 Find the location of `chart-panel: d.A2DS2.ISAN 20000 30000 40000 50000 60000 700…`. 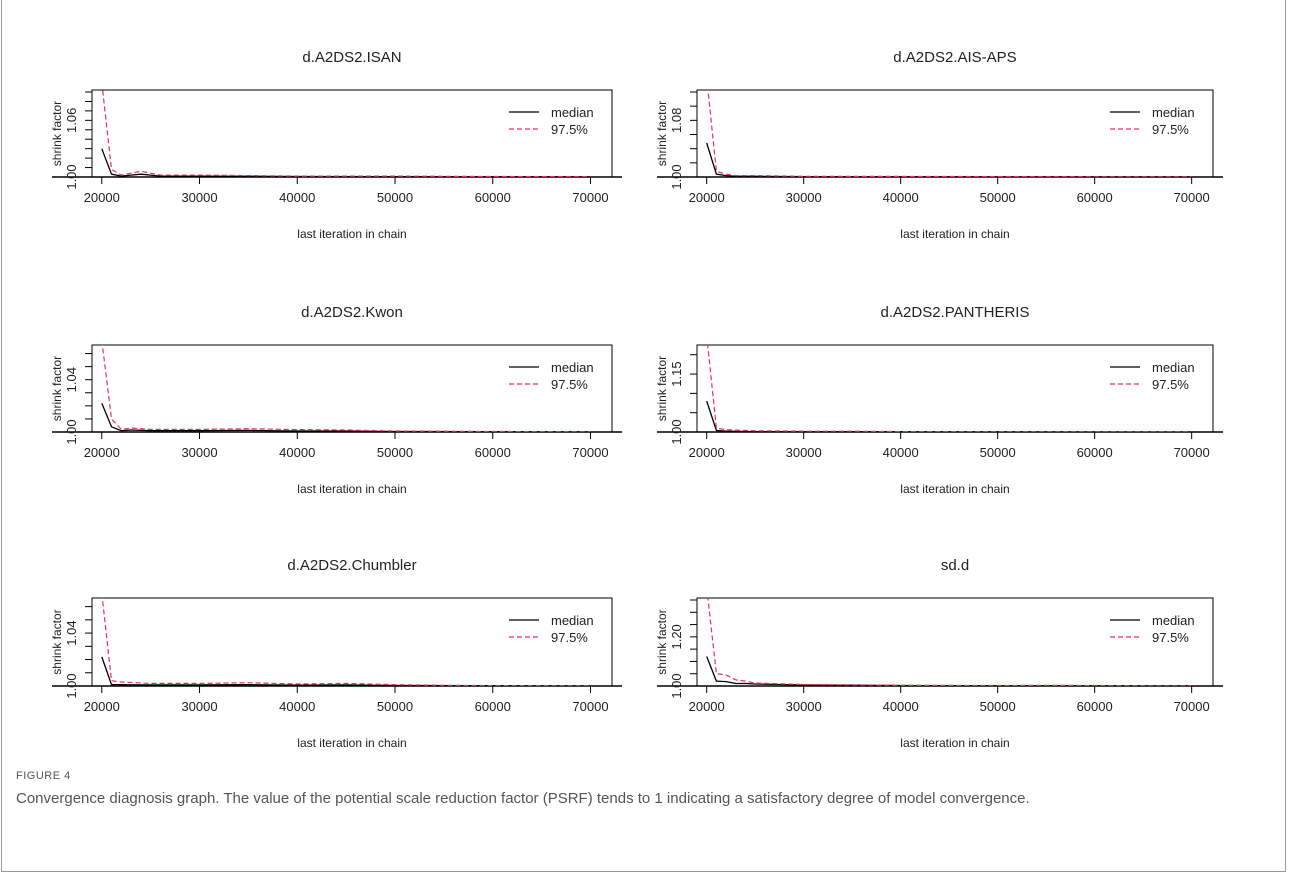

chart-panel: d.A2DS2.ISAN 20000 30000 40000 50000 60000 700… is located at coordinates (336, 145).